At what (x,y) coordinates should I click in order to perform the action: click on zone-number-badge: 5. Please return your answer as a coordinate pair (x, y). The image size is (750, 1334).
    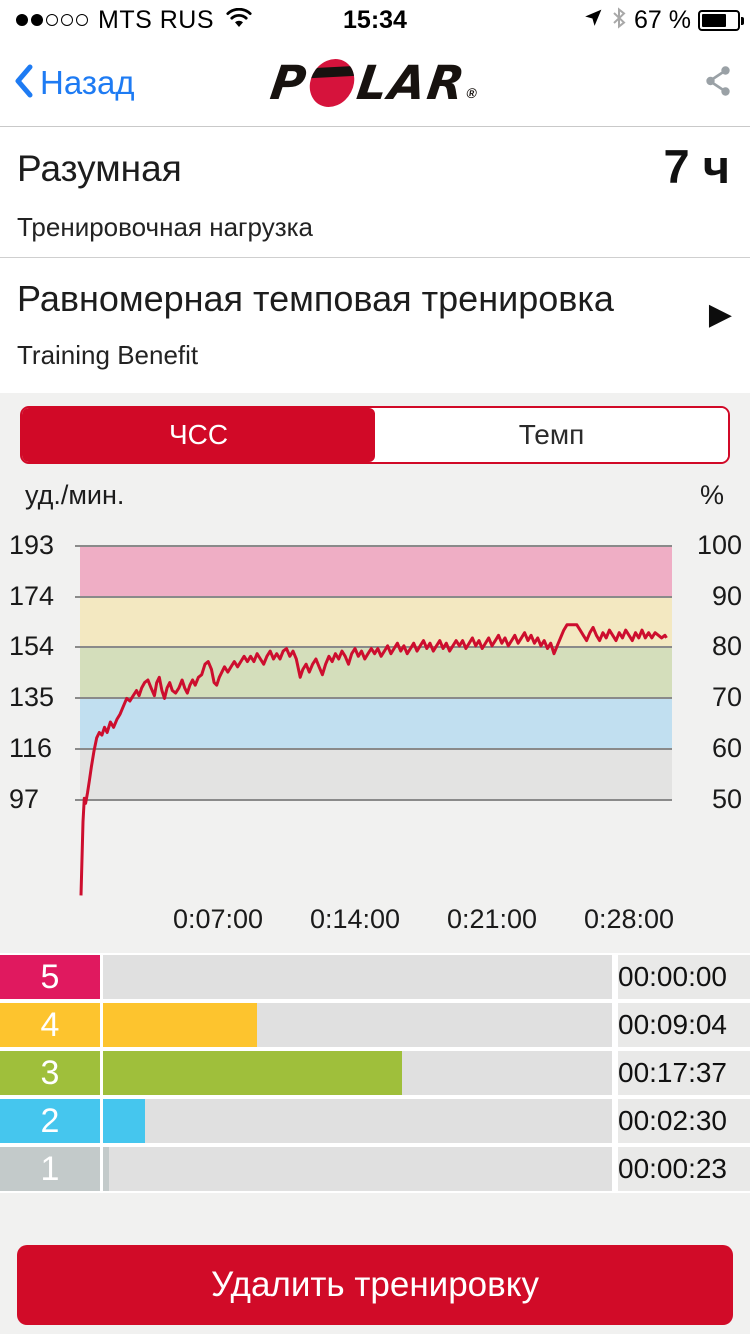
    Looking at the image, I should click on (50, 977).